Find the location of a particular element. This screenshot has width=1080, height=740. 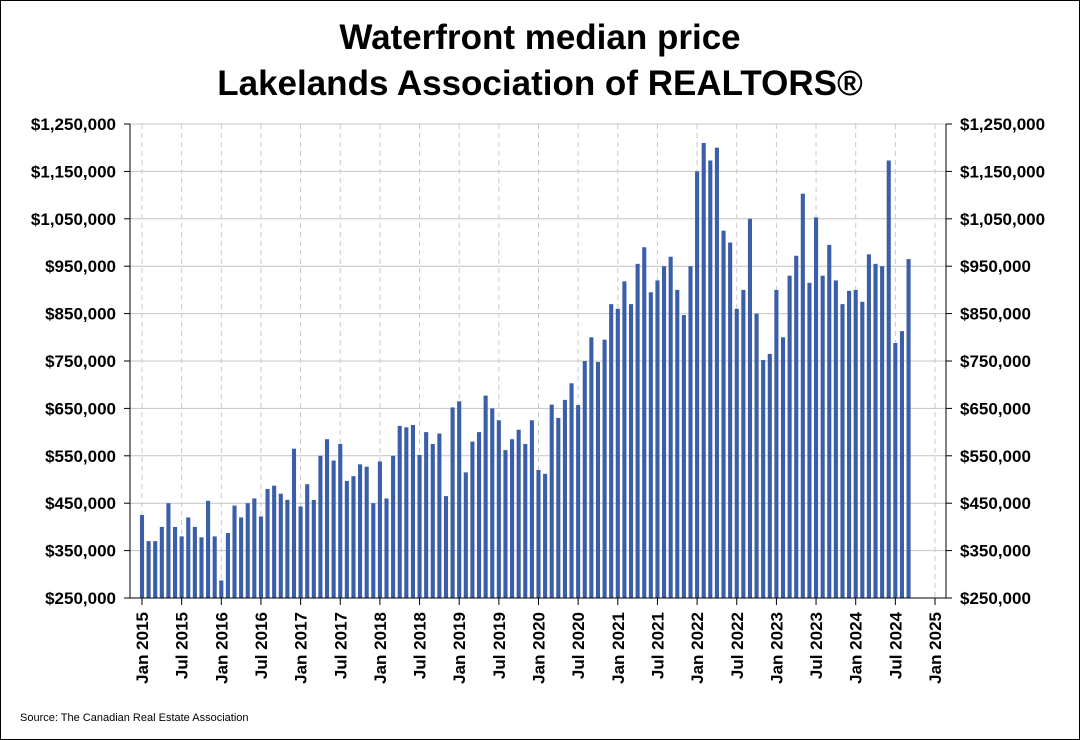

x-tick-label: Jul 2022 is located at coordinates (737, 645).